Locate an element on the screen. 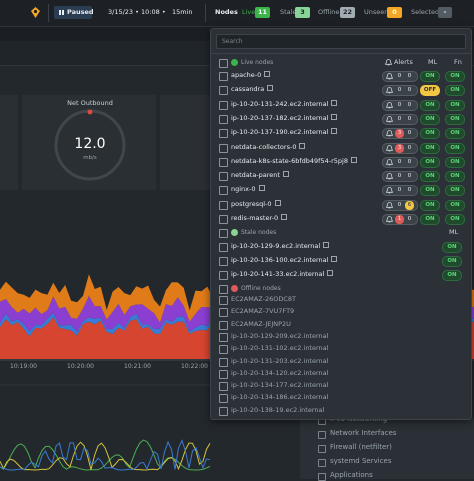 The height and width of the screenshot is (481, 474). live-label: Live is located at coordinates (249, 12).